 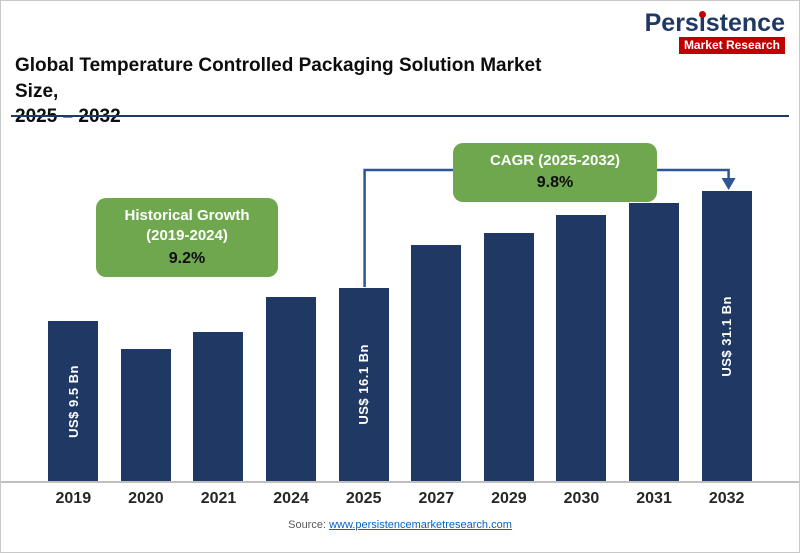 What do you see at coordinates (73, 498) in the screenshot?
I see `x-label-2019: 2019` at bounding box center [73, 498].